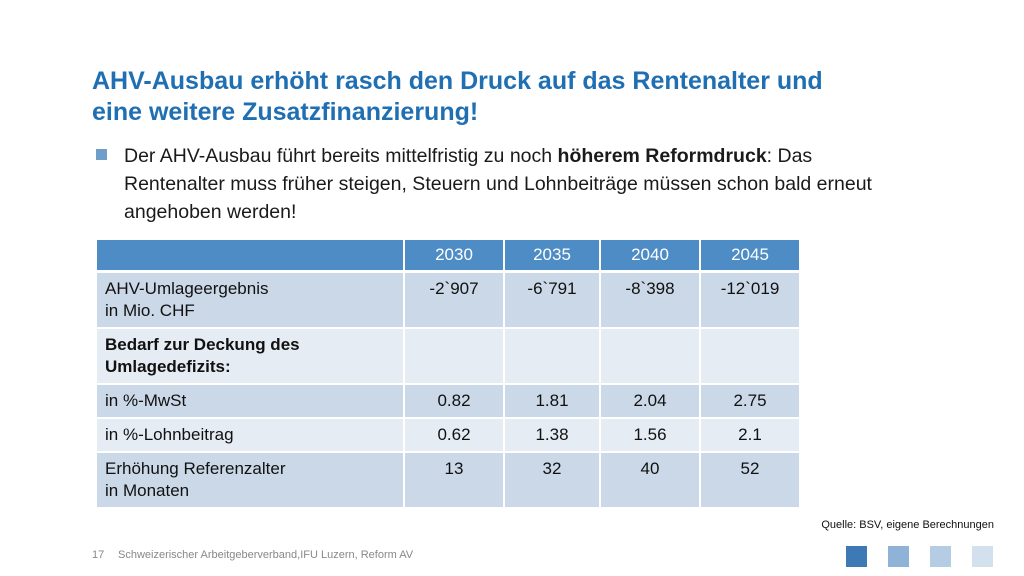  Describe the element at coordinates (251, 256) in the screenshot. I see `header-cell-empty` at that location.